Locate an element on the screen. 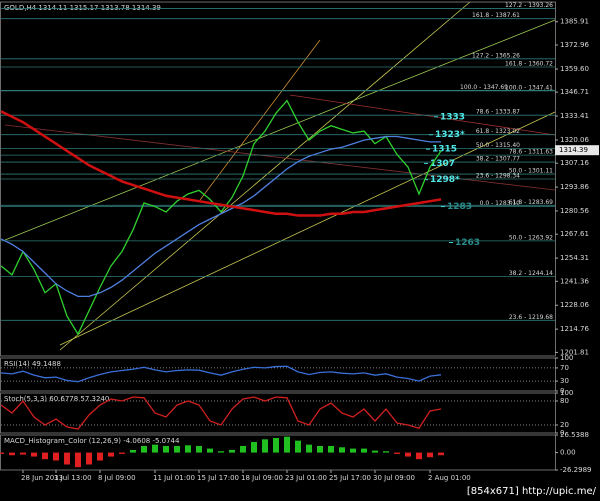 Image resolution: width=600 pixels, height=501 pixels. y-tick-label: 1254.31 is located at coordinates (574, 258).